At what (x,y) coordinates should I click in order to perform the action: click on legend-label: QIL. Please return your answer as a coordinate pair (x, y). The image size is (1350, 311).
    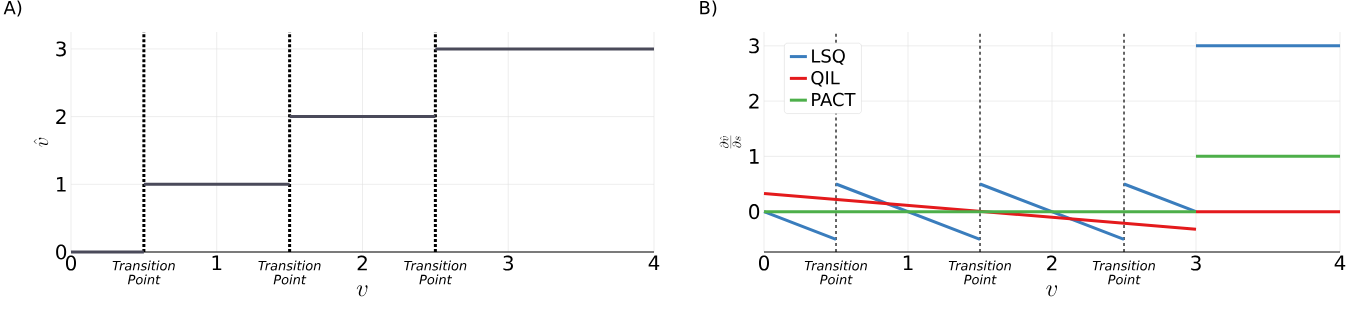
    Looking at the image, I should click on (825, 78).